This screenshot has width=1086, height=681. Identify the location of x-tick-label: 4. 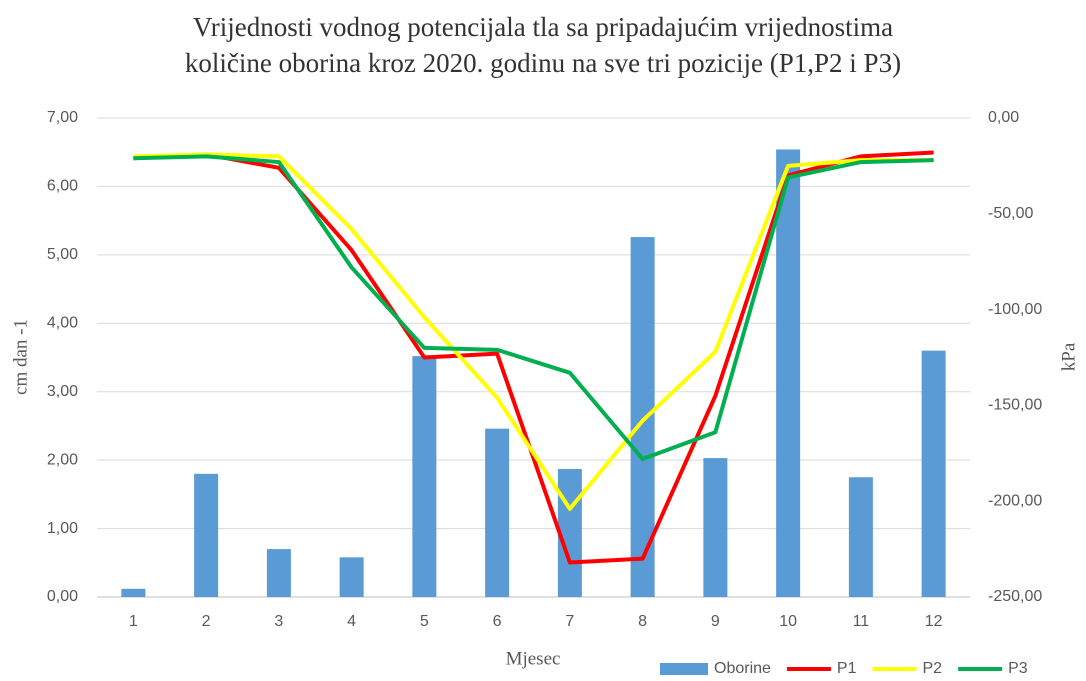
(351, 621).